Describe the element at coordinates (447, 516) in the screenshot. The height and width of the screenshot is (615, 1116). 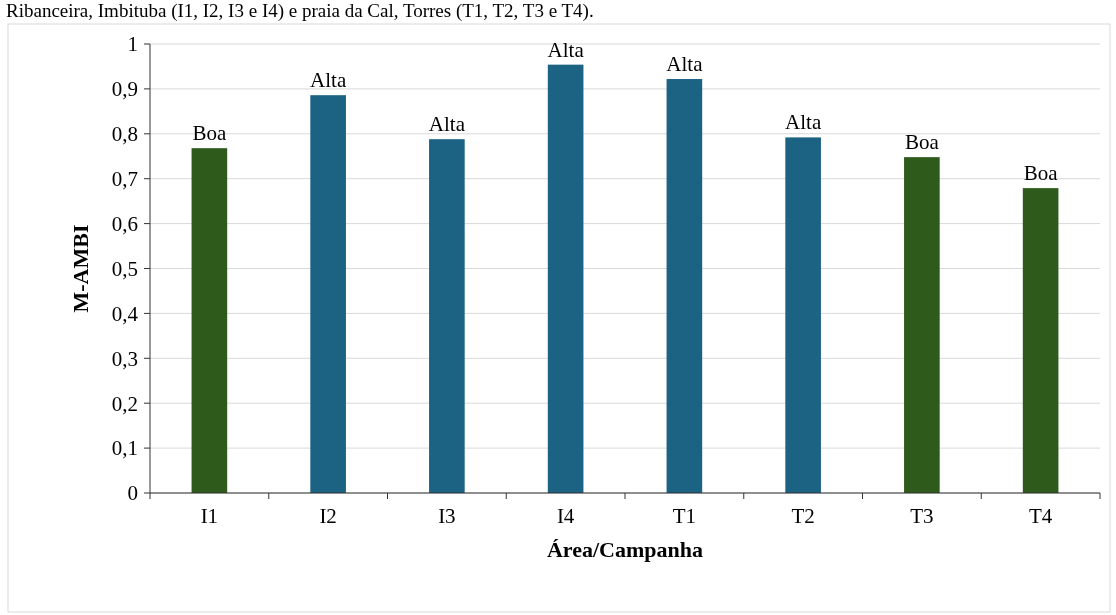
I see `x-tick-label: I3` at that location.